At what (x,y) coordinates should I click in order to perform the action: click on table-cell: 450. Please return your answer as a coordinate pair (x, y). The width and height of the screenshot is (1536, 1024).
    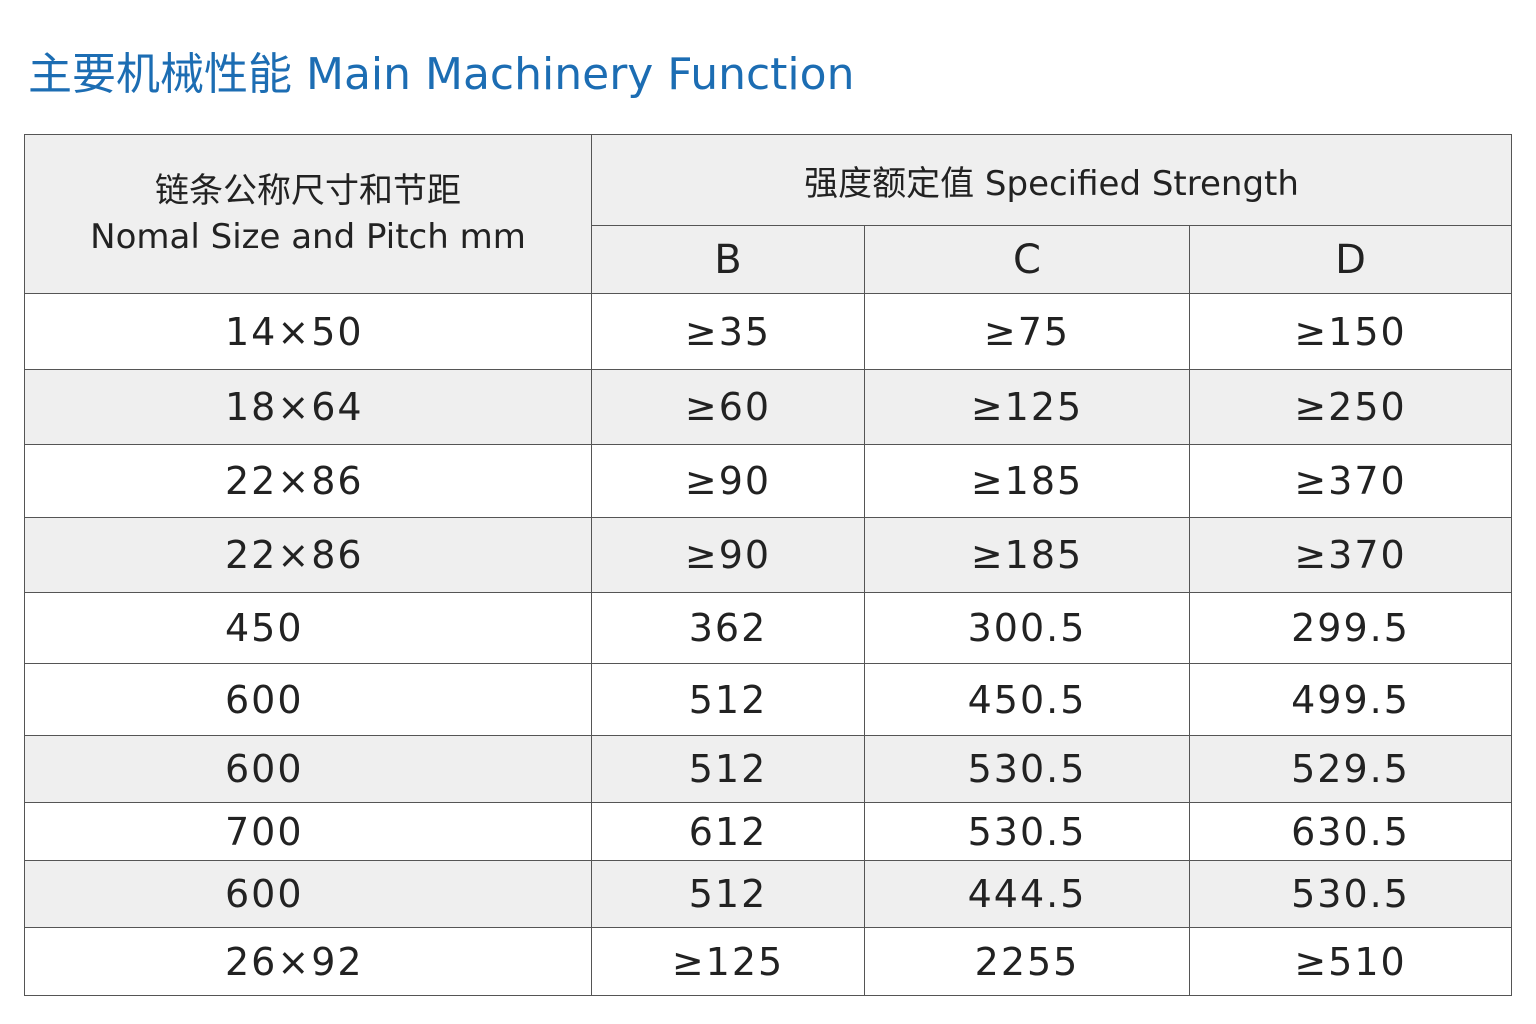
    Looking at the image, I should click on (308, 628).